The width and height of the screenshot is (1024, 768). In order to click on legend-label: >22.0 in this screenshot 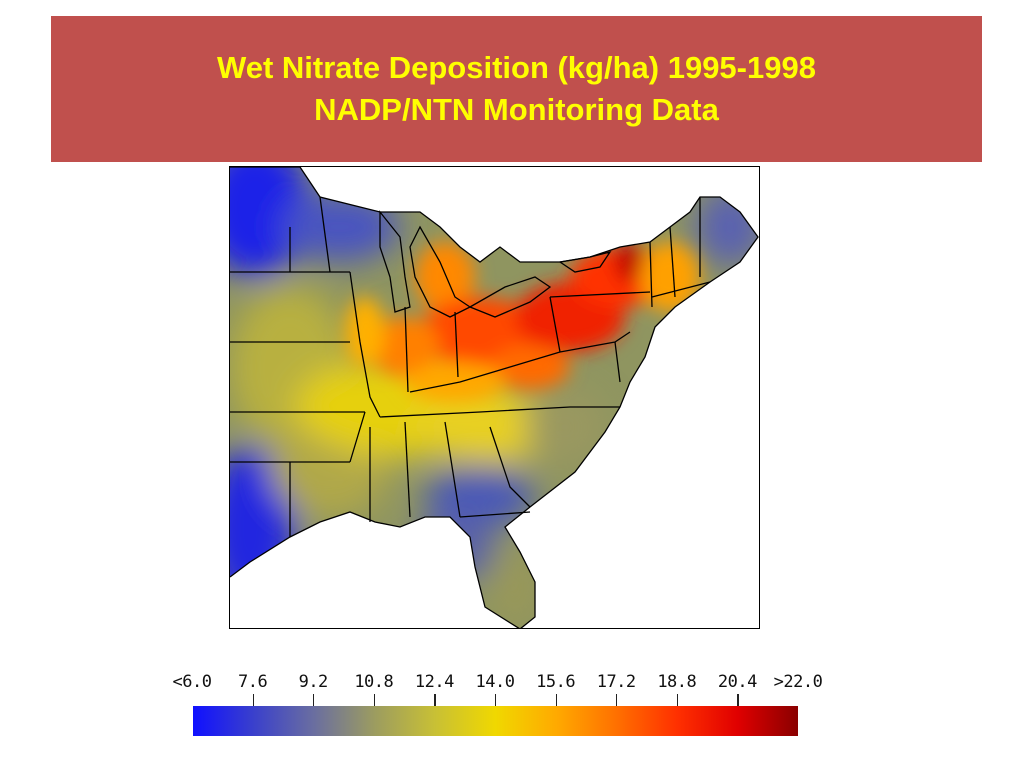, I will do `click(798, 682)`.